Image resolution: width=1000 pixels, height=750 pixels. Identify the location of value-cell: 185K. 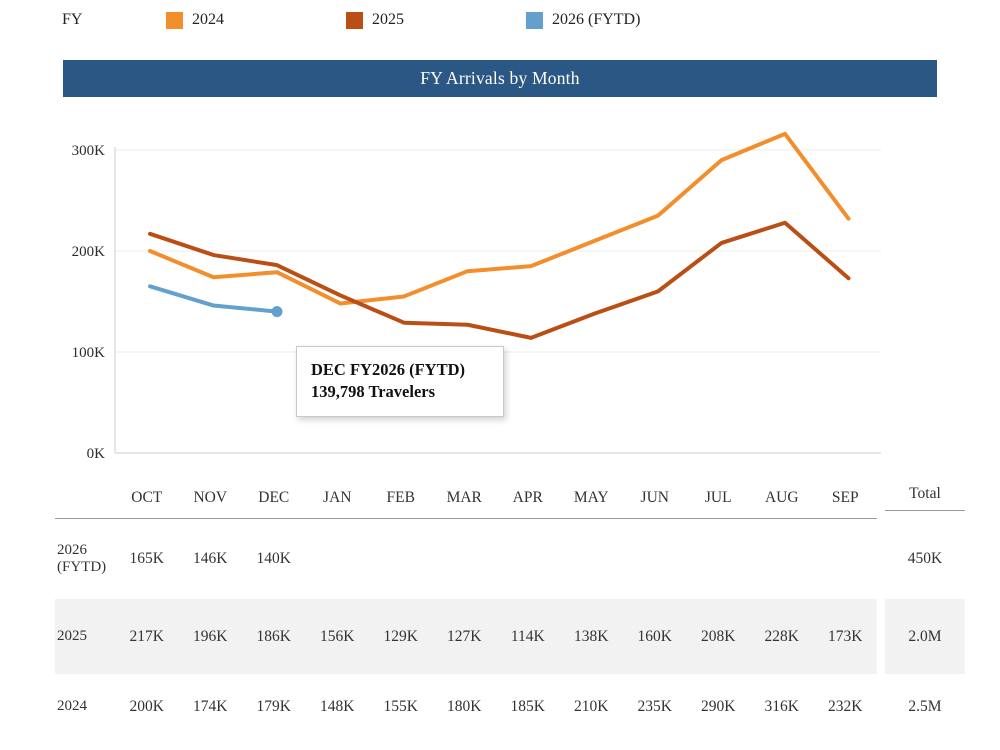
(527, 706).